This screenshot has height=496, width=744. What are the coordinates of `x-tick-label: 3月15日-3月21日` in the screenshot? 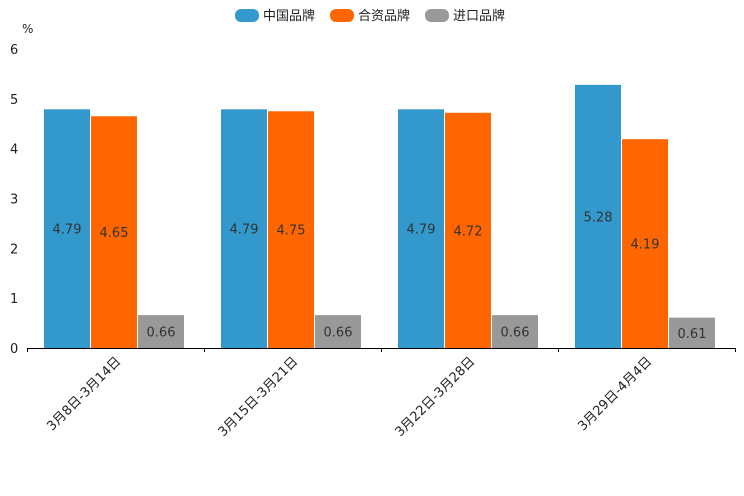 It's located at (259, 397).